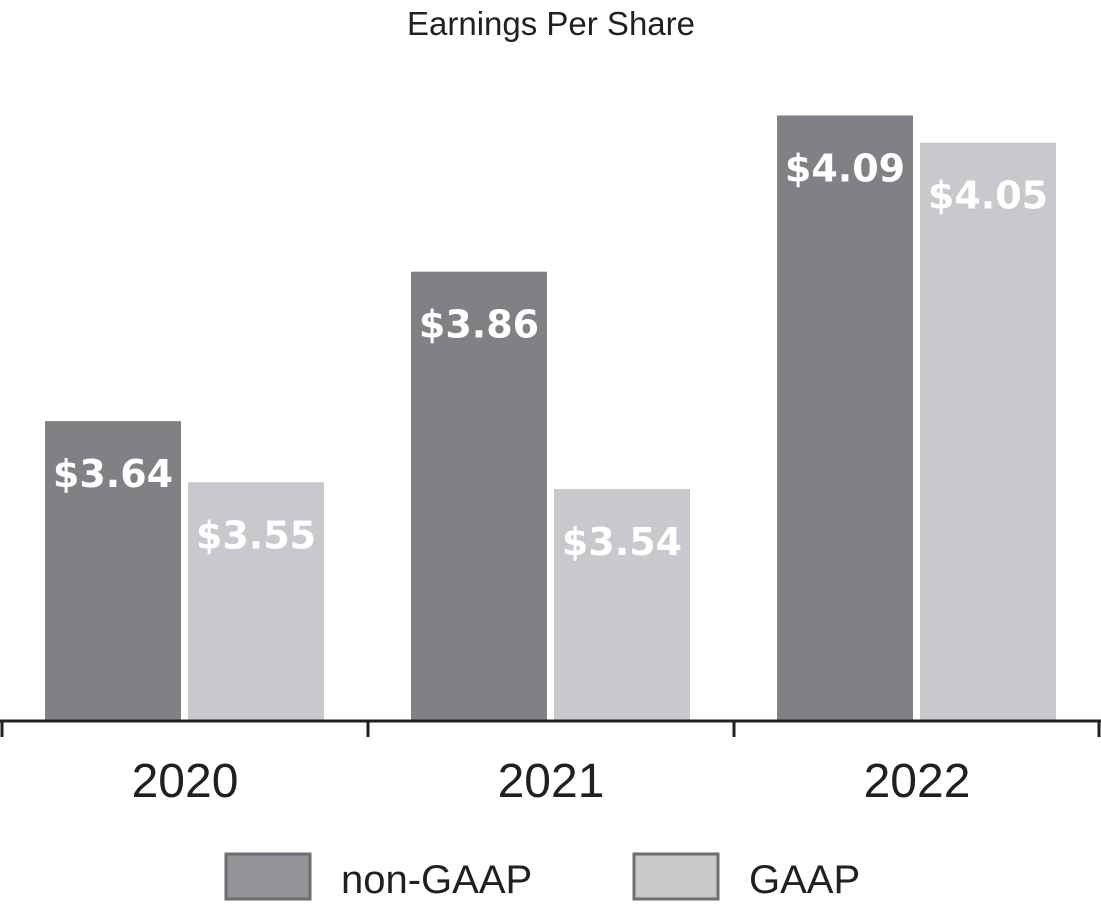 The width and height of the screenshot is (1101, 905). What do you see at coordinates (988, 196) in the screenshot?
I see `value-label: $4.05` at bounding box center [988, 196].